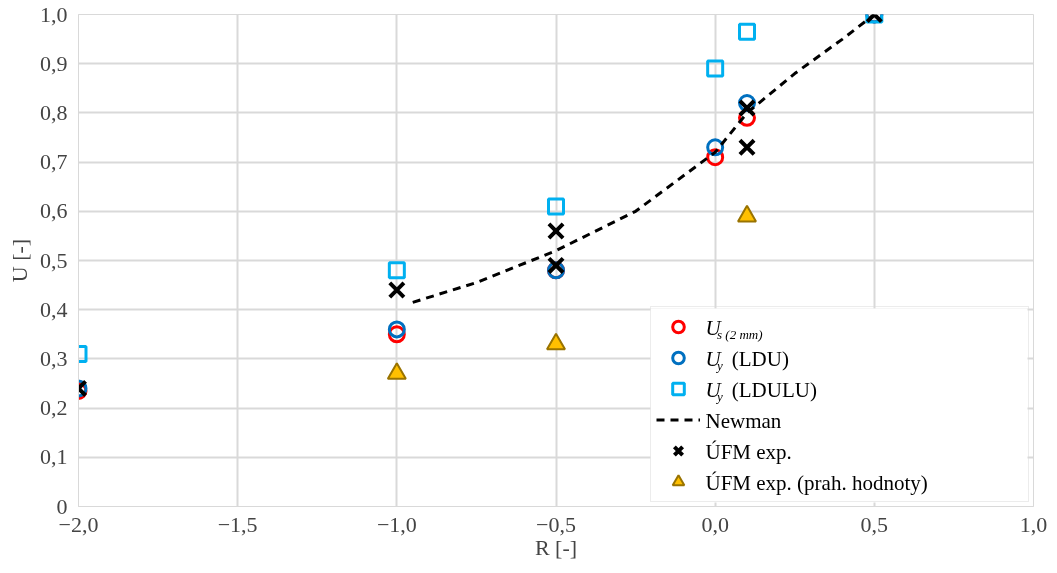 The width and height of the screenshot is (1057, 573). I want to click on y-tick-label: 0,1, so click(54, 457).